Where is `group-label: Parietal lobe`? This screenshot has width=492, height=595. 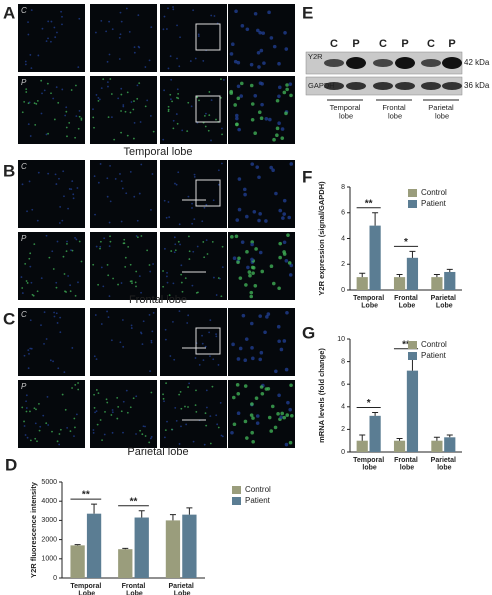
group-label: Parietal lobe is located at coordinates (441, 111).